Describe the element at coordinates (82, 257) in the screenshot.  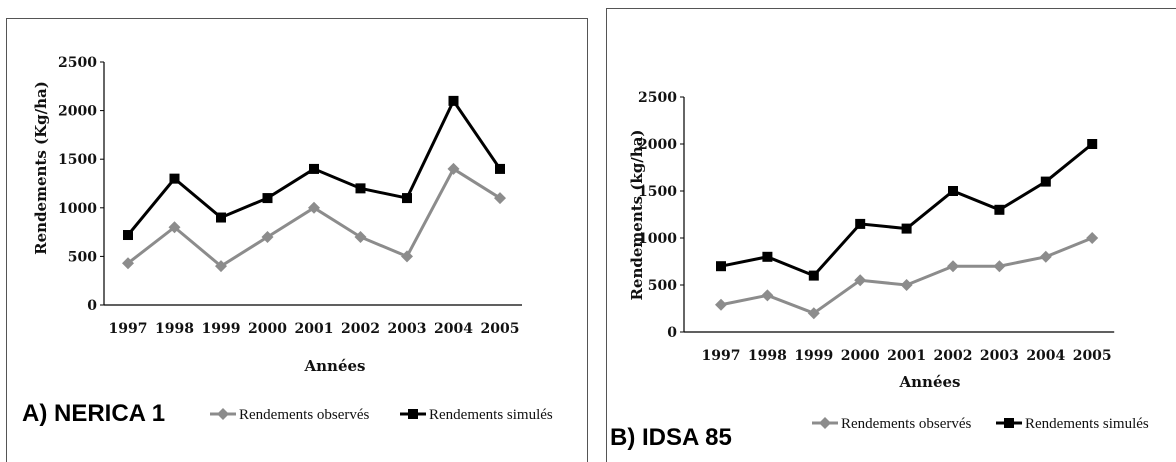
I see `chart1-y-tick-label: 500` at that location.